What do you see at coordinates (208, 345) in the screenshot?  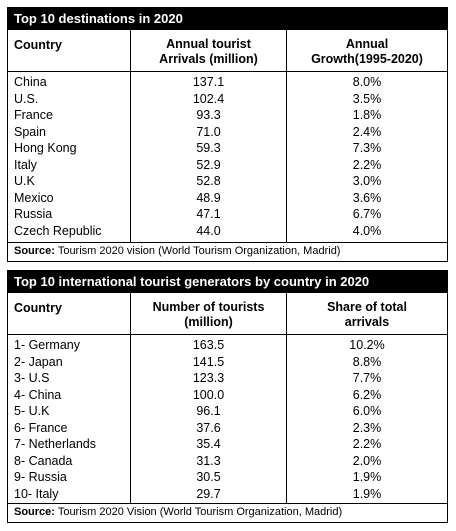 I see `tourists-cell: 163.5` at bounding box center [208, 345].